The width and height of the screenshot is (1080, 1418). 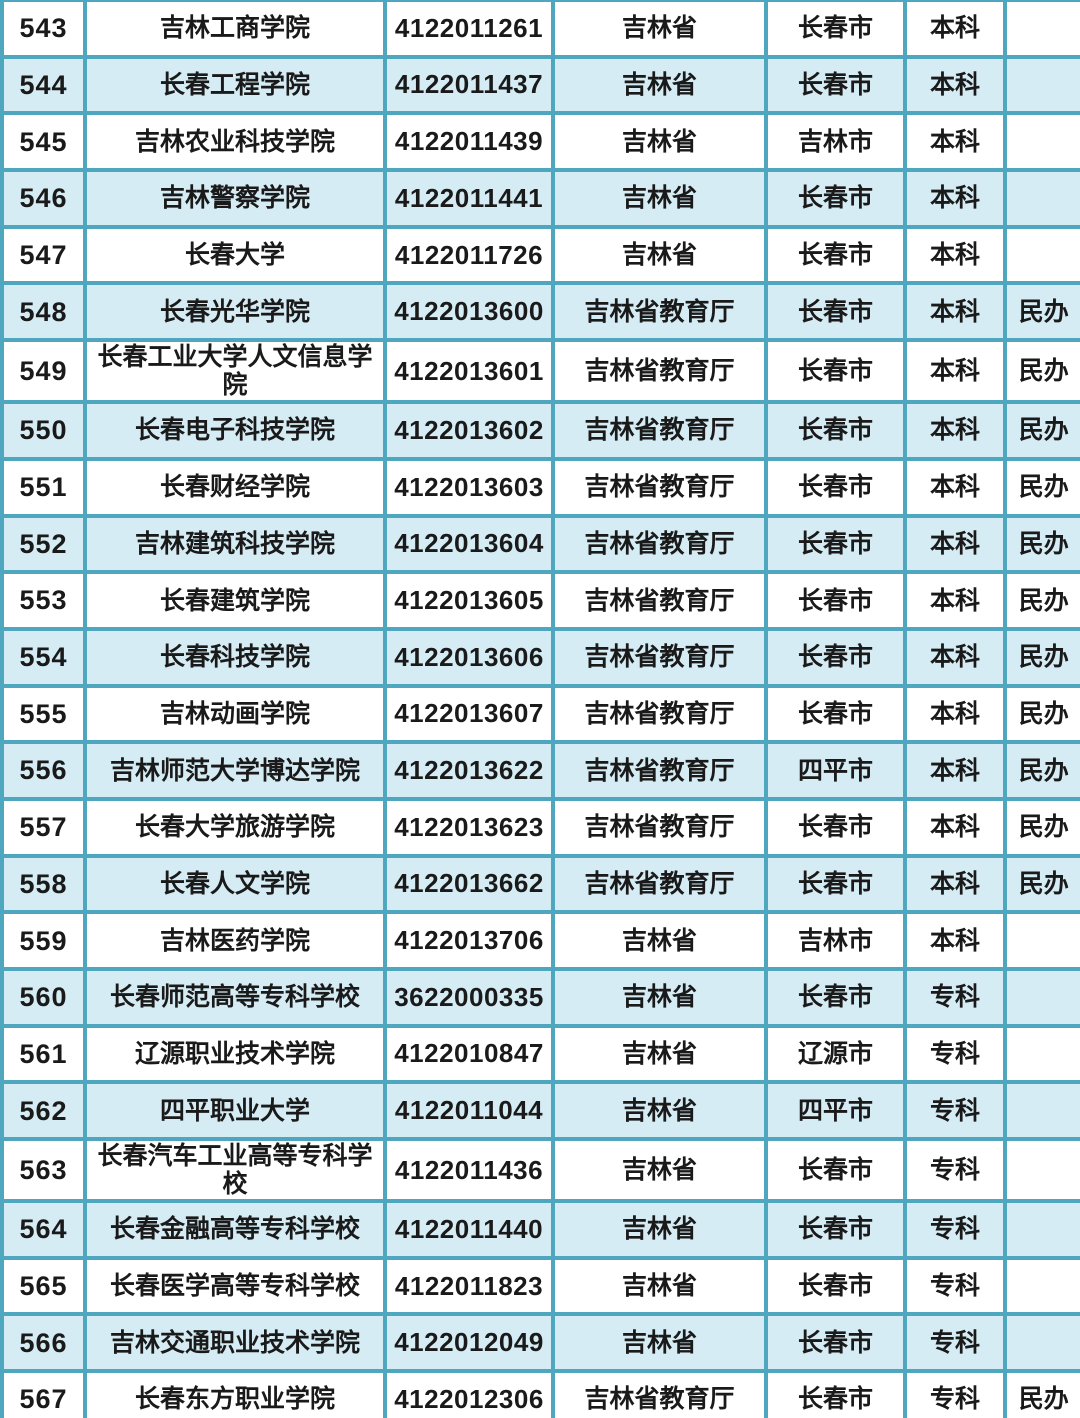 What do you see at coordinates (540, 1229) in the screenshot?
I see `table-row: 564 长春金融高等专科学校 4122011440 吉林省 长春市 专科` at bounding box center [540, 1229].